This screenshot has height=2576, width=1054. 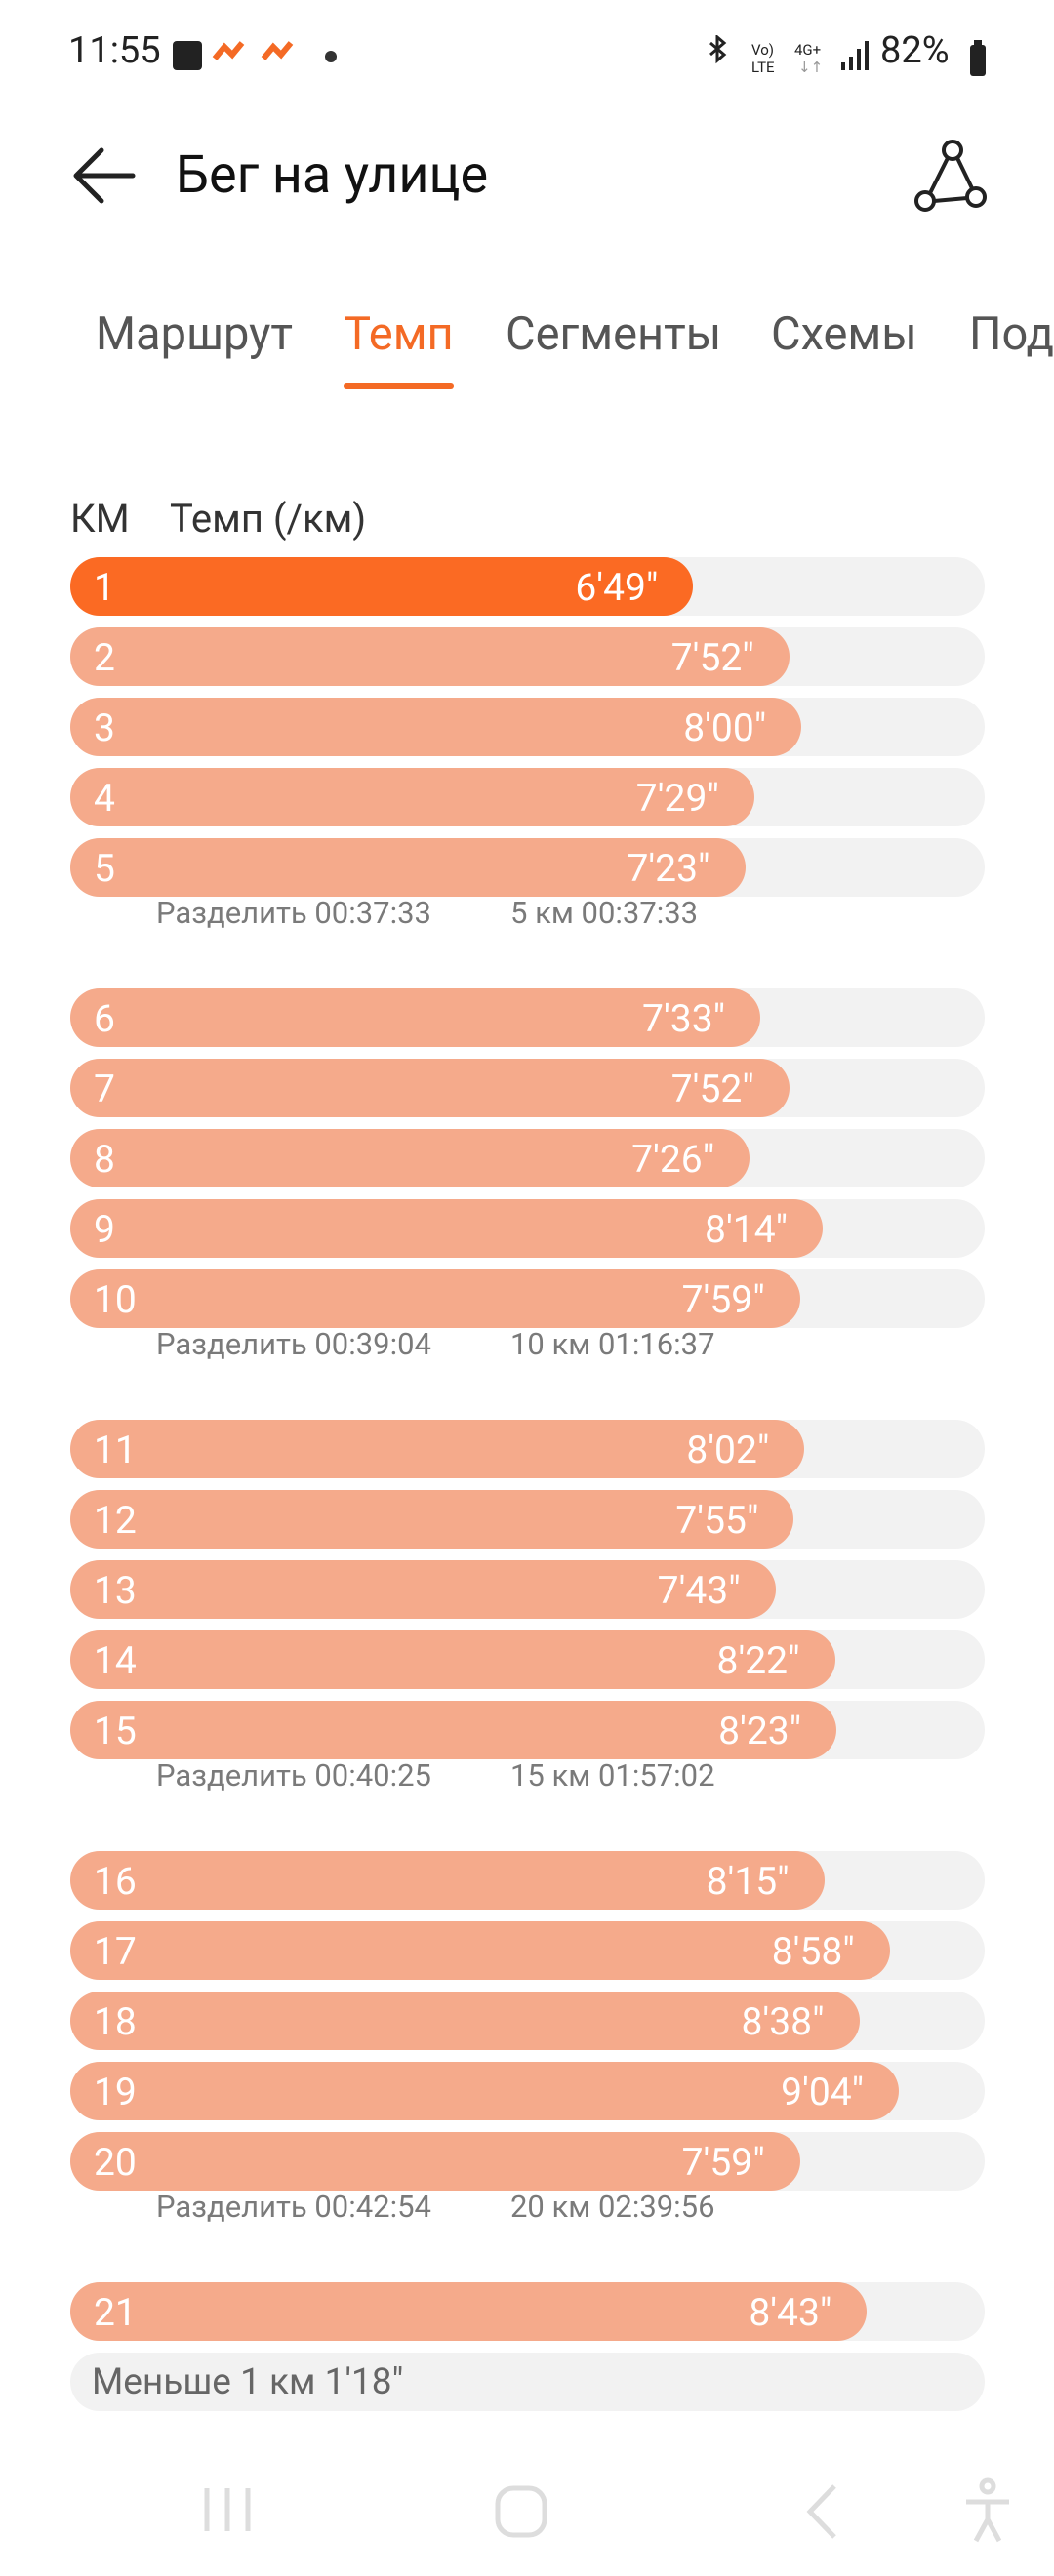 I want to click on km-label: 15, so click(x=115, y=1731).